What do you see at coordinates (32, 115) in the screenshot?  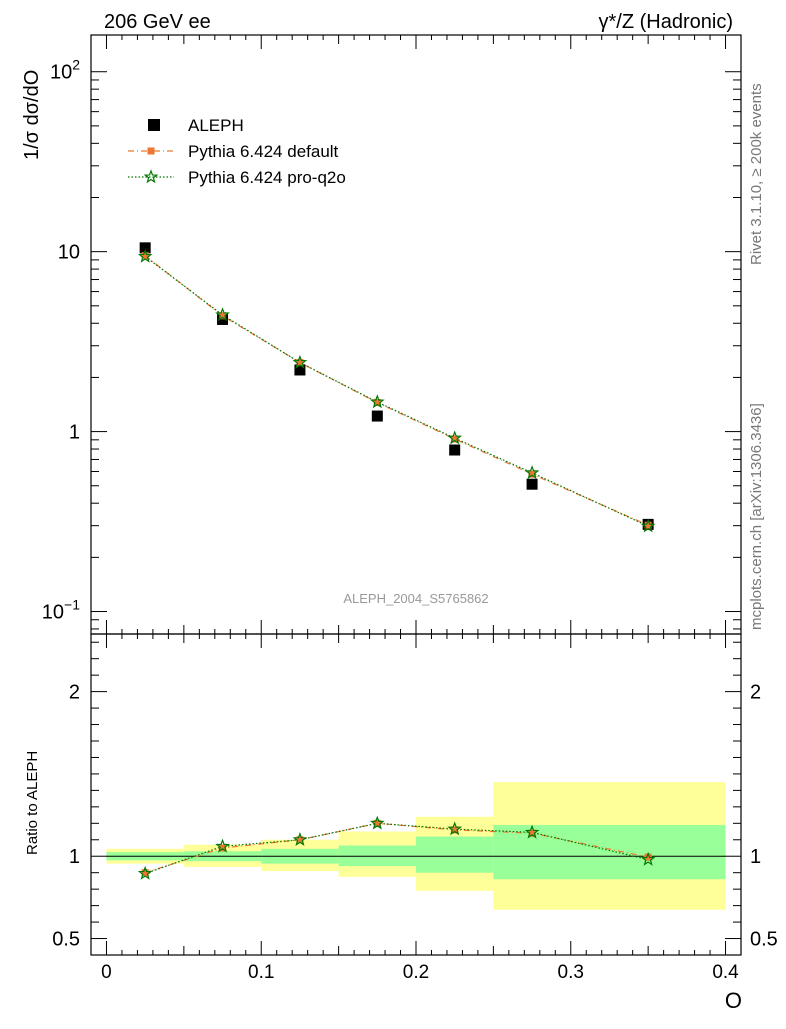 I see `main-y-axis-label: 1/σ dσ/dO` at bounding box center [32, 115].